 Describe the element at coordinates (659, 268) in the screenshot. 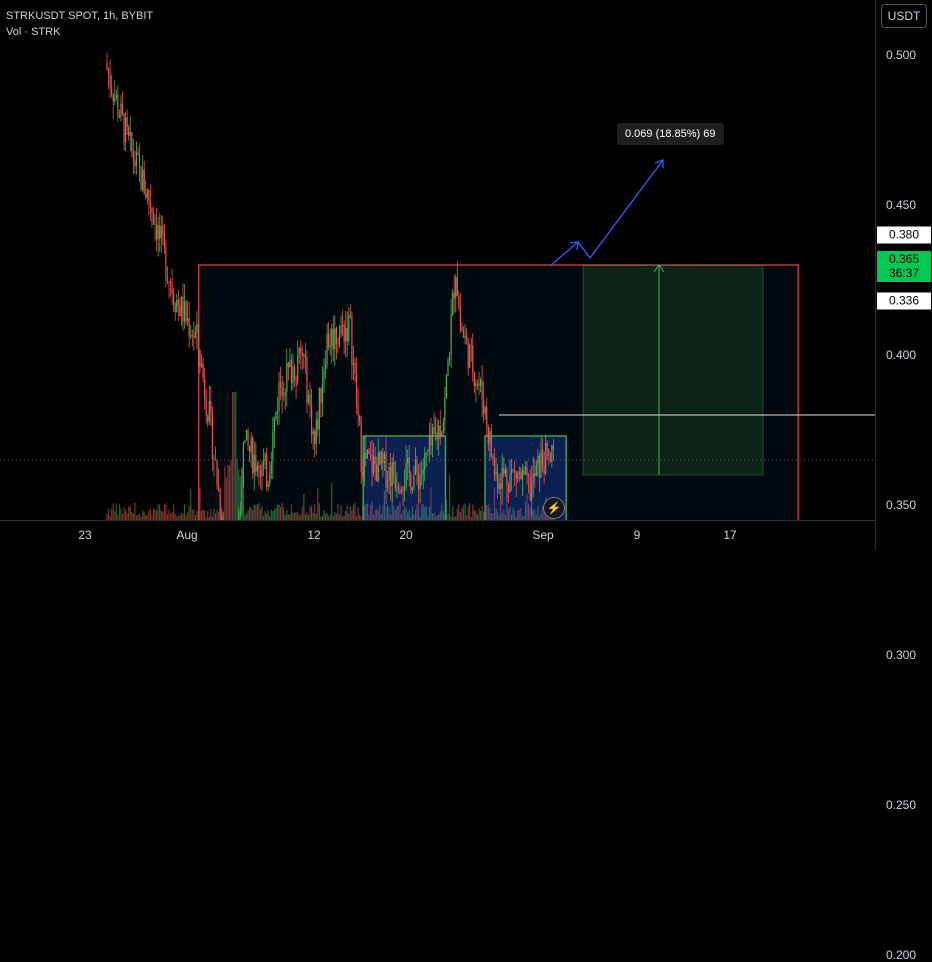

I see `measure-arrow-head` at that location.